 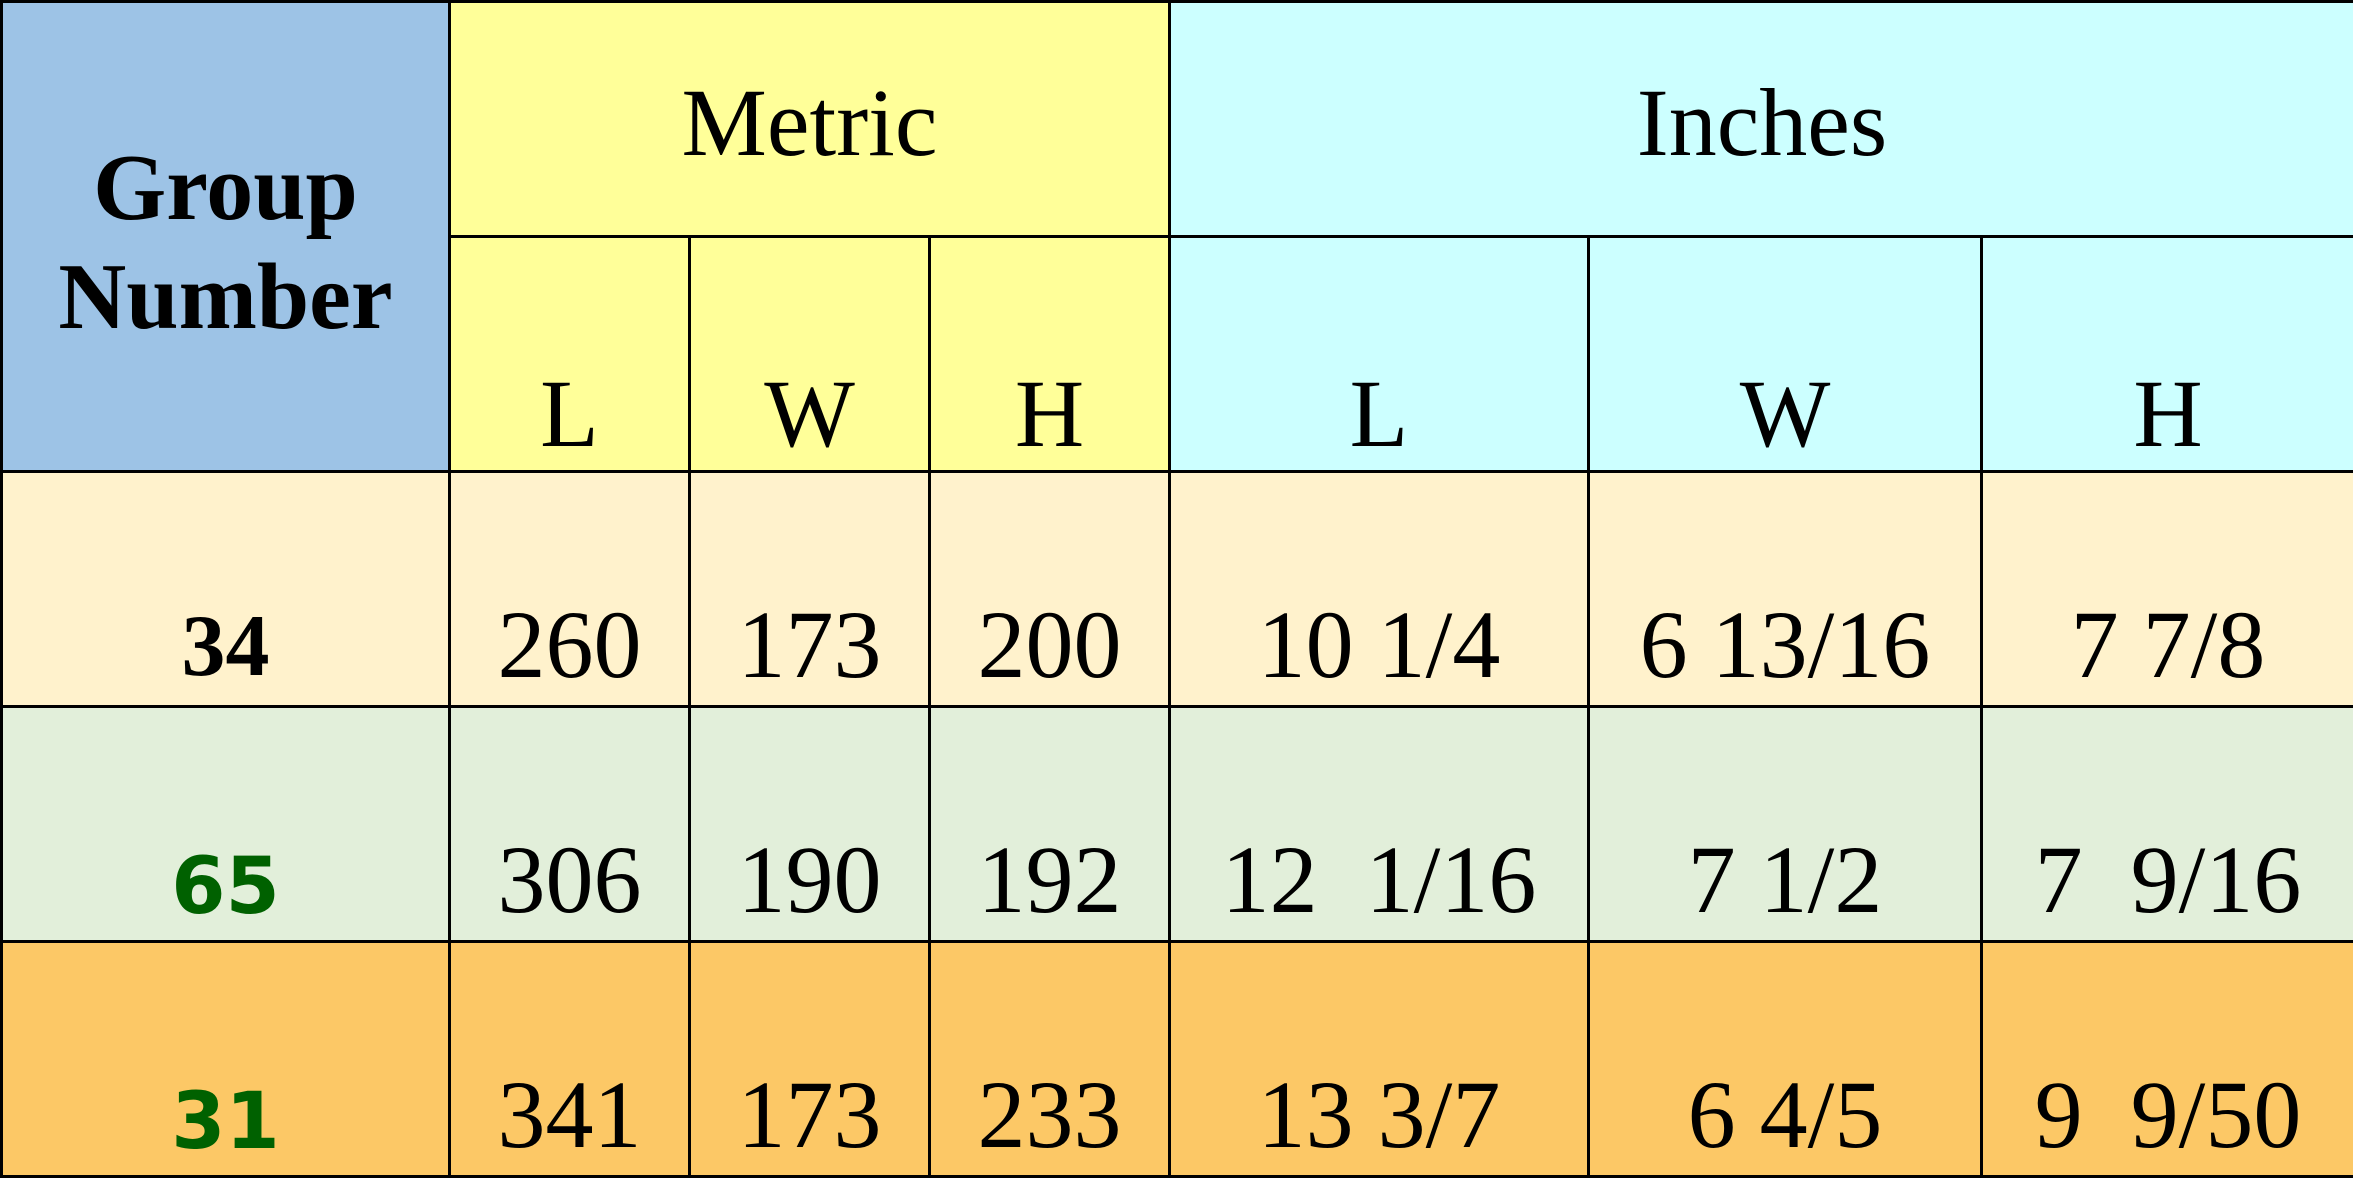 I want to click on metric-height-cell: 192, so click(x=1050, y=824).